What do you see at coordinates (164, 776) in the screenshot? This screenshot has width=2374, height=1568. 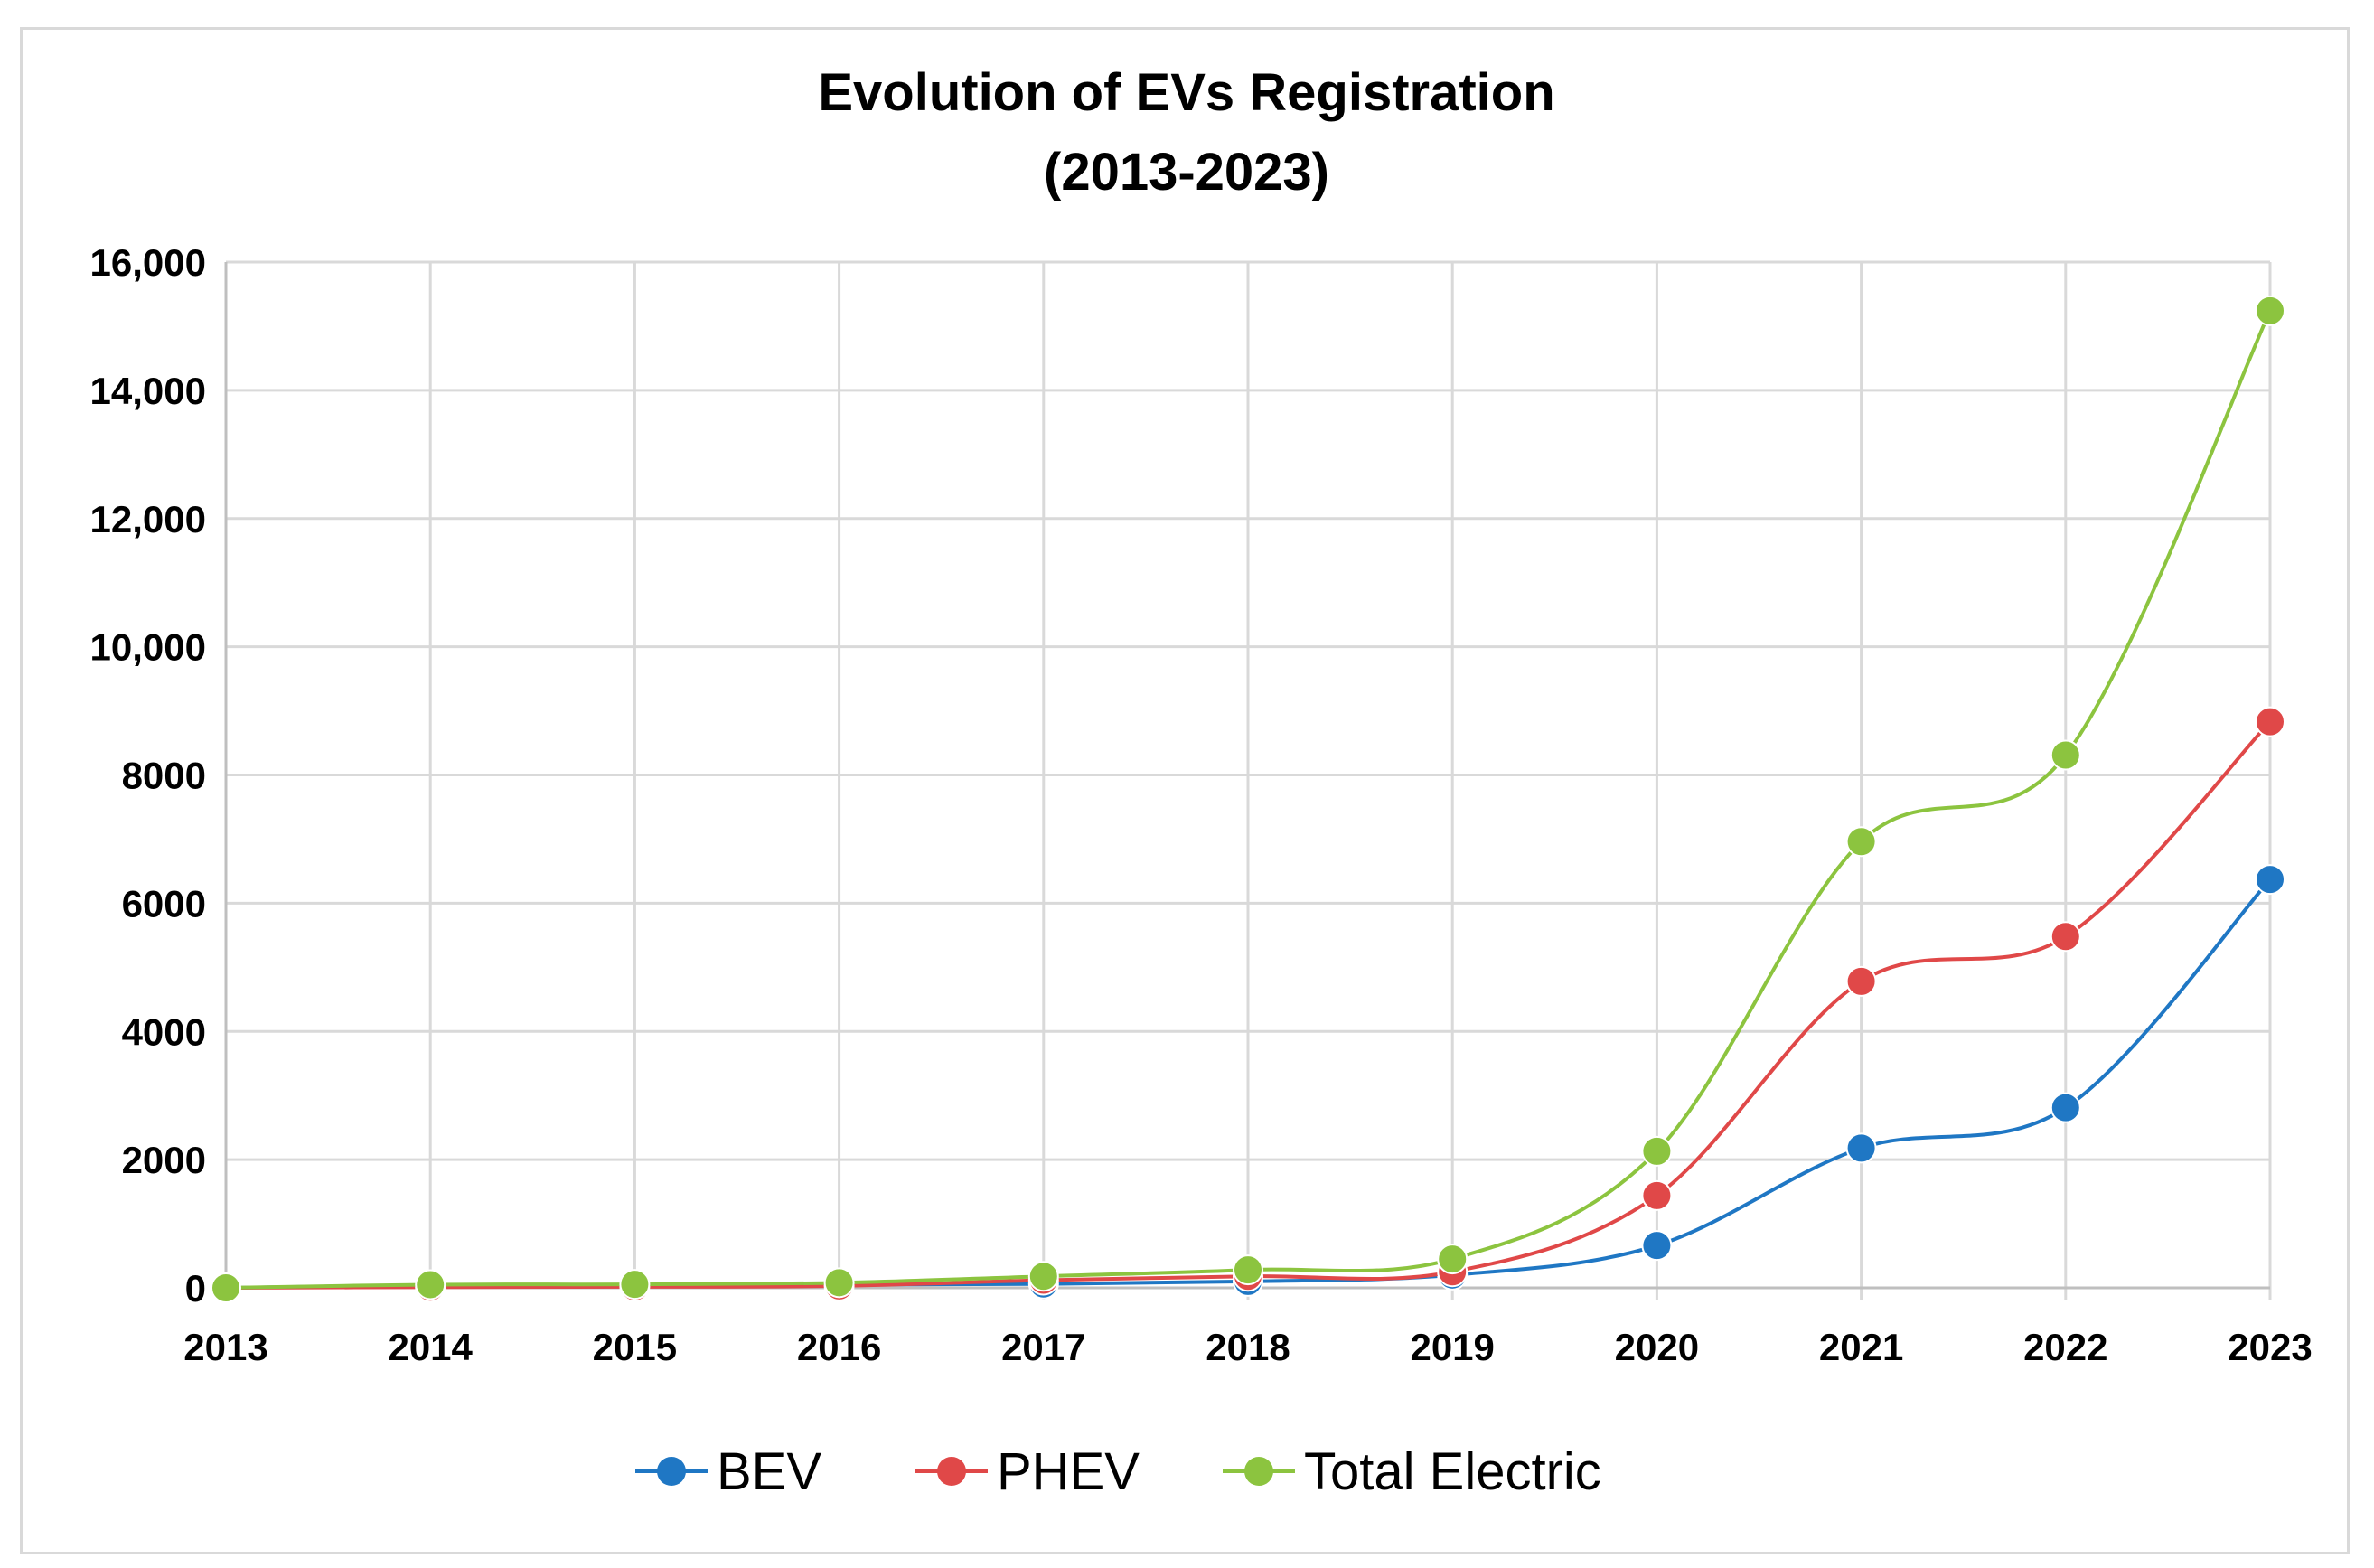 I see `y-tick-label: 8000` at bounding box center [164, 776].